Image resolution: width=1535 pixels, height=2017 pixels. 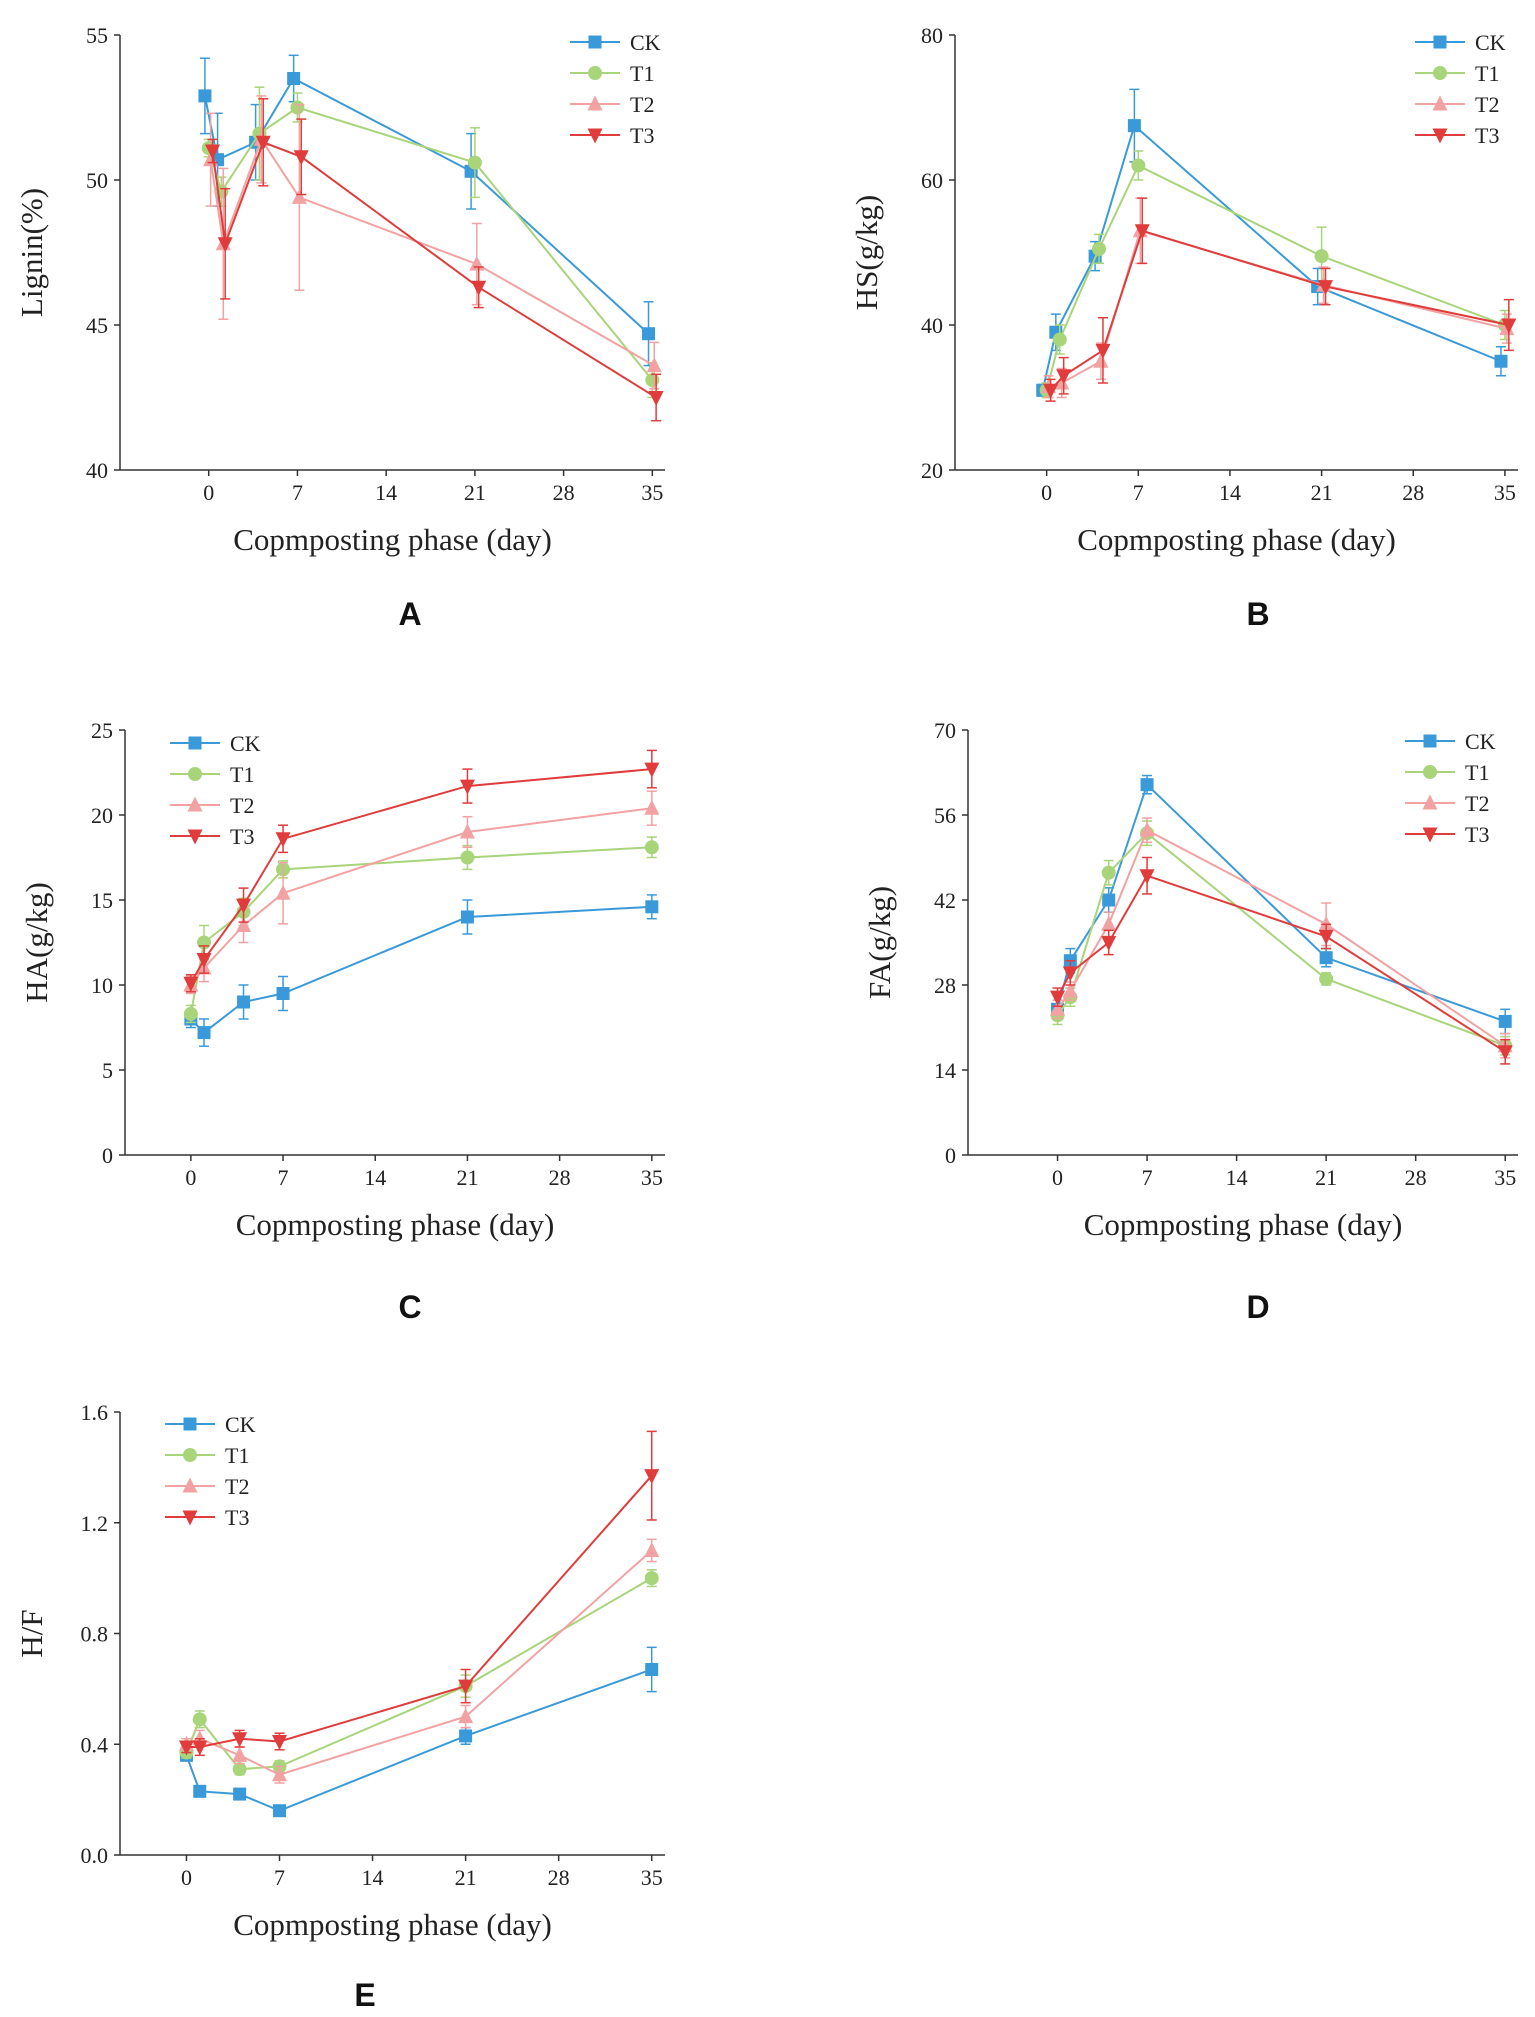 What do you see at coordinates (364, 1995) in the screenshot?
I see `panel-label: E` at bounding box center [364, 1995].